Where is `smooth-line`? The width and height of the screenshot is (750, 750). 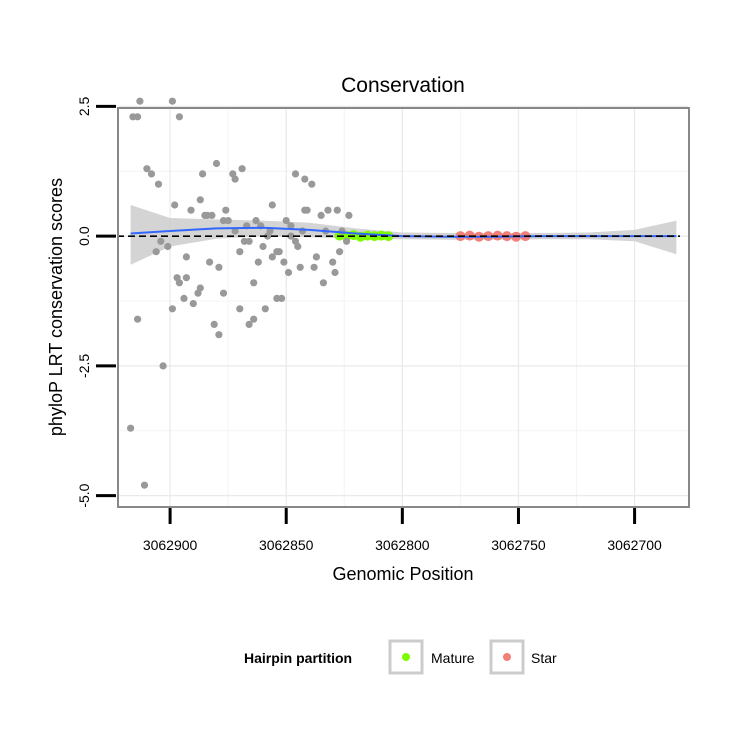
smooth-line is located at coordinates (403, 232).